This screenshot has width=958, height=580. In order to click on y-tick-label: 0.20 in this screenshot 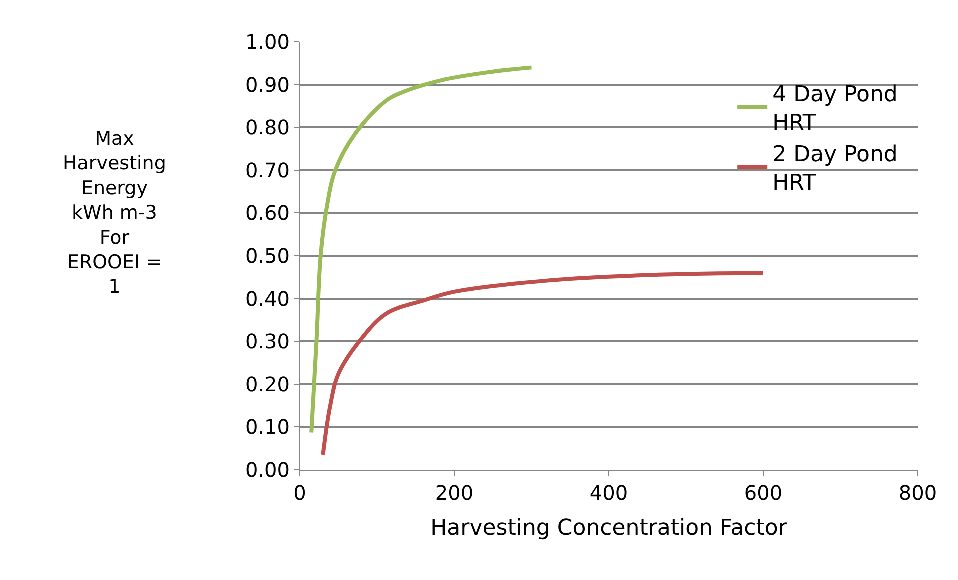, I will do `click(267, 384)`.